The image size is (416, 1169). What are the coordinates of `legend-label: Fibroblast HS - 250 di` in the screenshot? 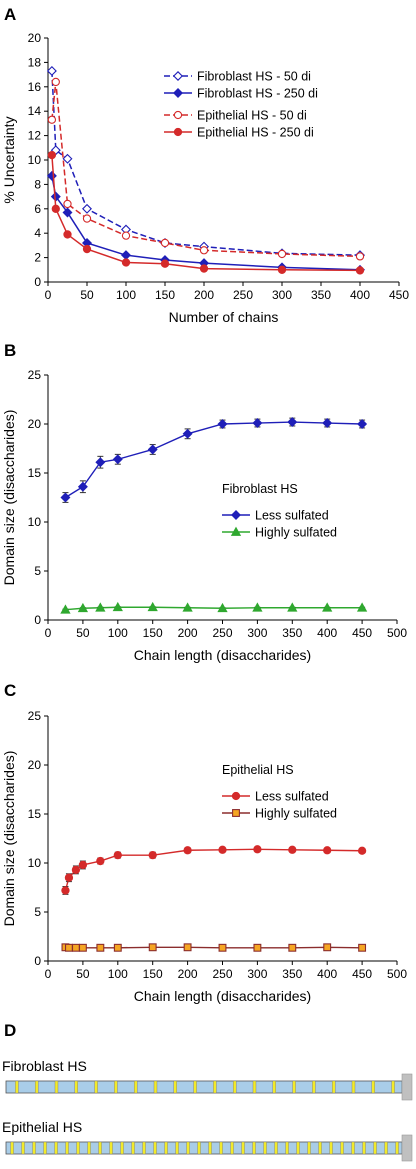 It's located at (257, 94).